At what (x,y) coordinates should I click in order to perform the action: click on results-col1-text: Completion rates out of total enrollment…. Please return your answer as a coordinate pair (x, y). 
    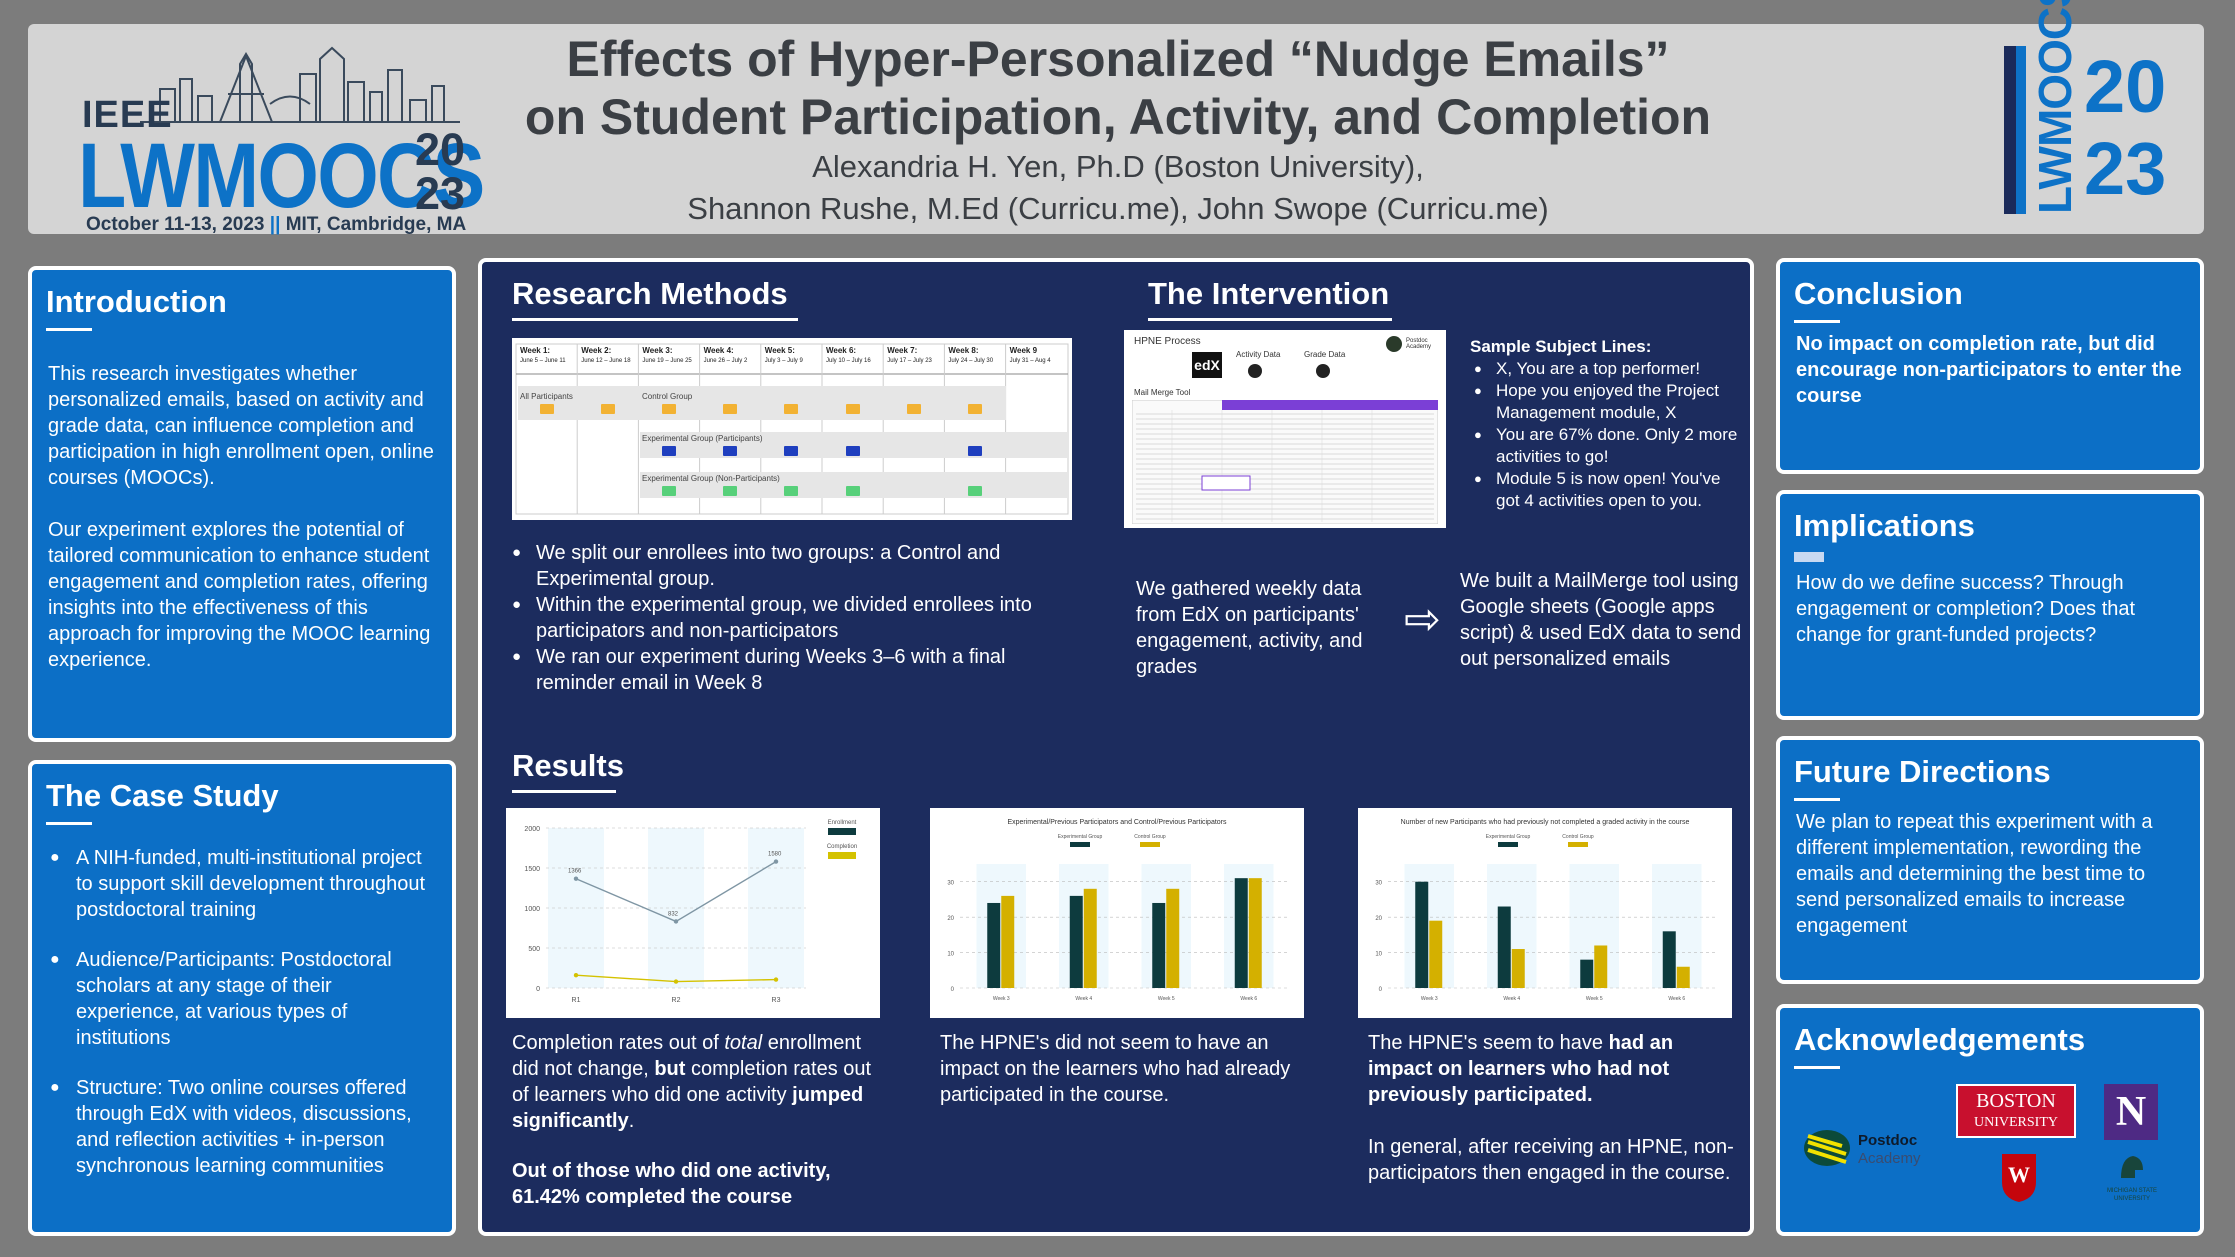
    Looking at the image, I should click on (702, 1082).